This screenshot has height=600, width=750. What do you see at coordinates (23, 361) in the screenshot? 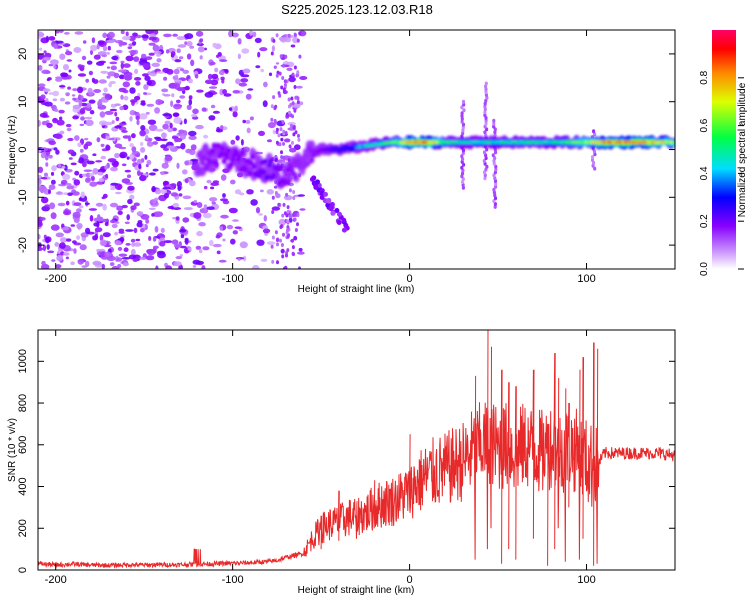
I see `y-tick-label: 1000` at bounding box center [23, 361].